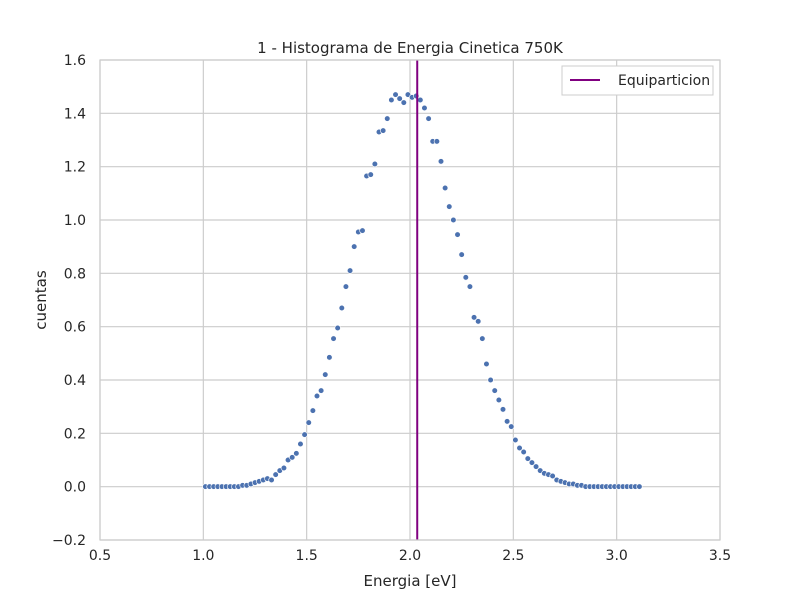  What do you see at coordinates (410, 556) in the screenshot?
I see `x-tick-label: 2.0` at bounding box center [410, 556].